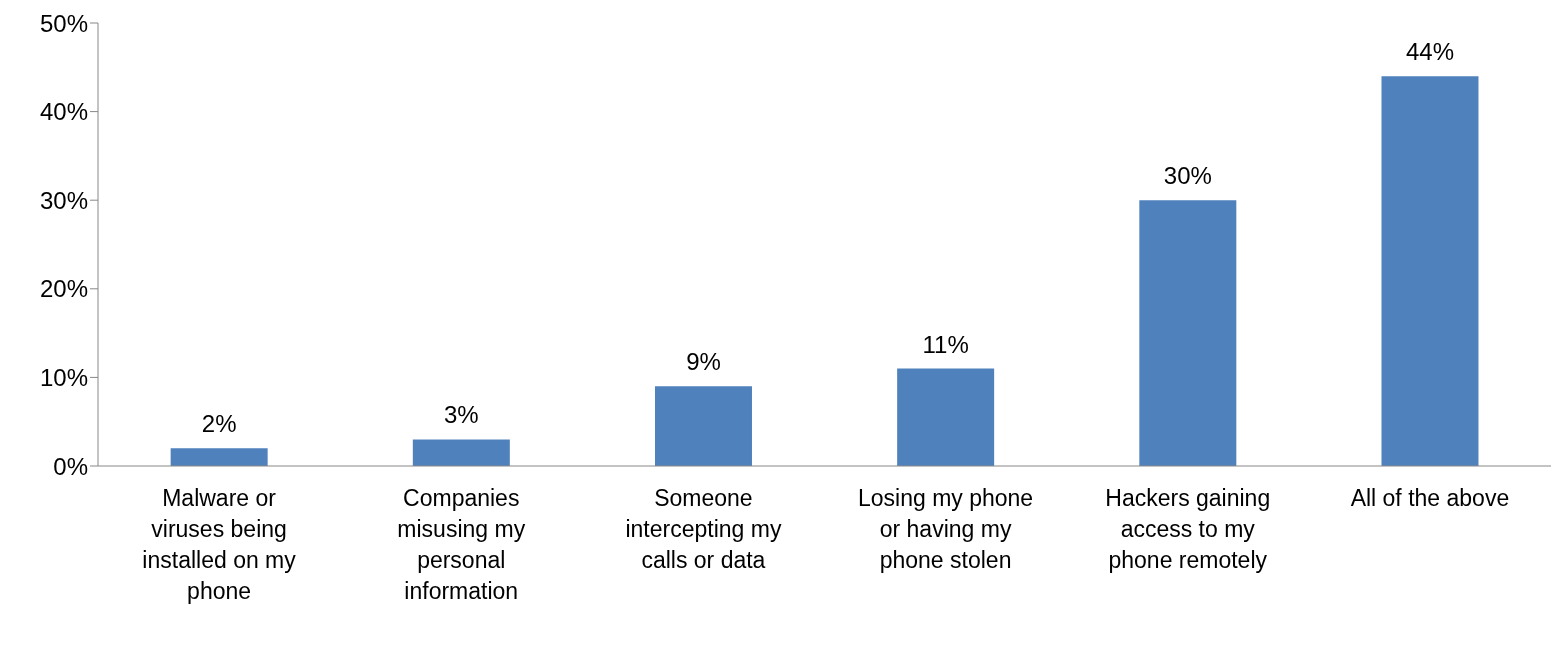  I want to click on x-tick-label: Malware or viruses being installed on my phone, so click(219, 544).